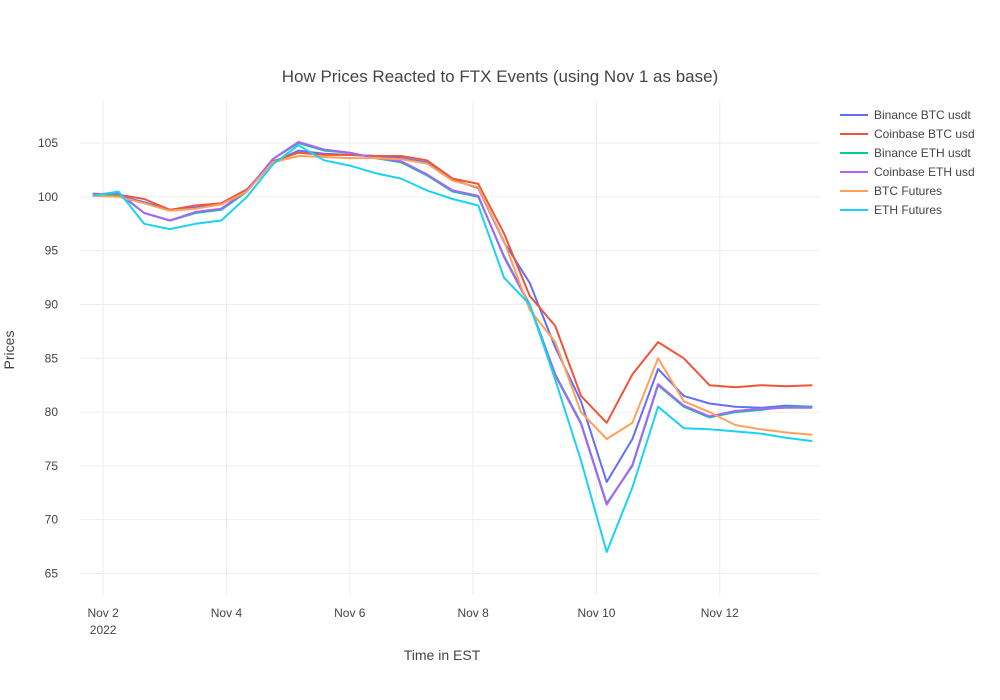 This screenshot has height=700, width=1000. I want to click on y-axis-title: Prices, so click(9, 350).